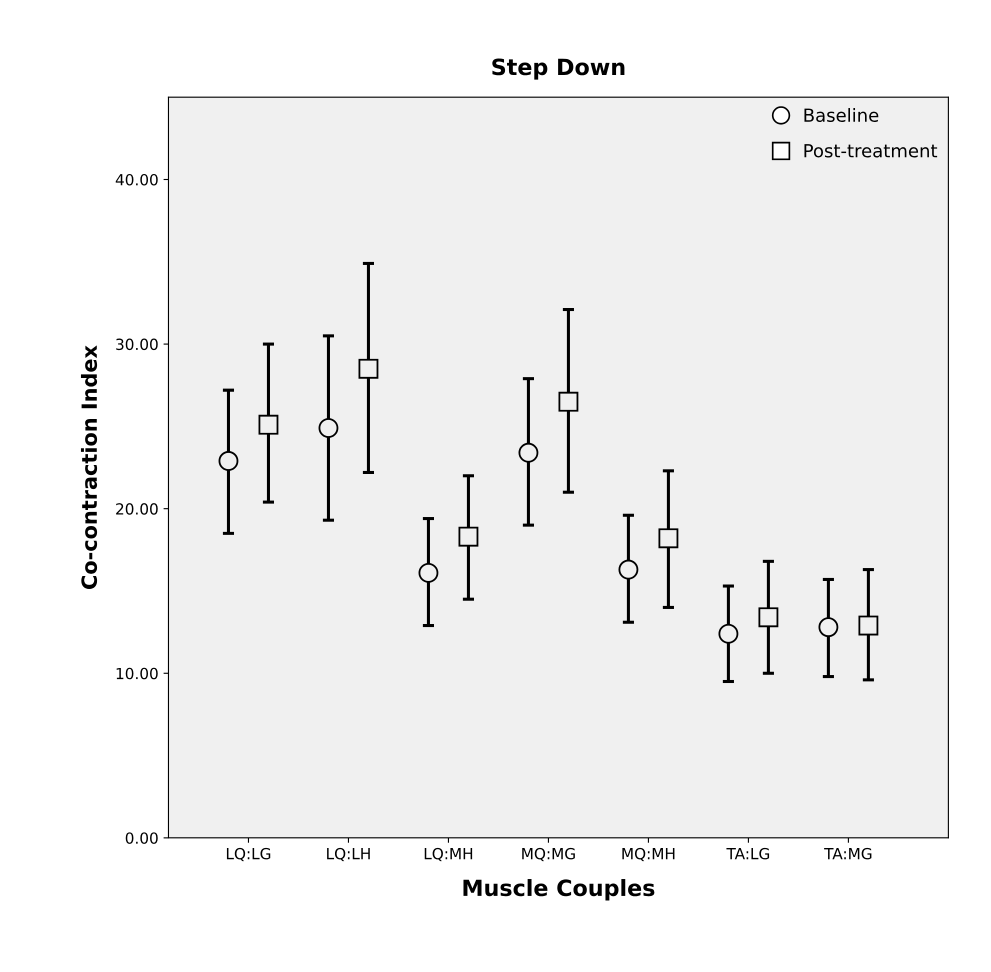 The image size is (991, 972). Describe the element at coordinates (137, 674) in the screenshot. I see `y-tick-label: 10.00` at that location.